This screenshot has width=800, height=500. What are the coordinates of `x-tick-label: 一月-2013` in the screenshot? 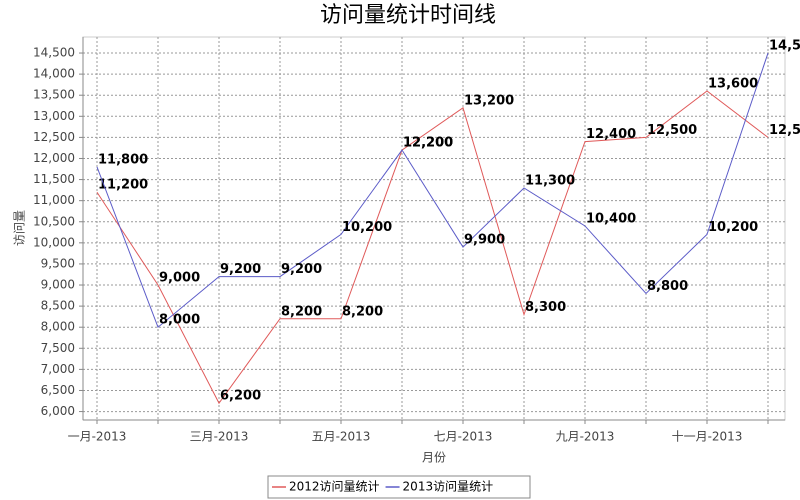 It's located at (97, 437).